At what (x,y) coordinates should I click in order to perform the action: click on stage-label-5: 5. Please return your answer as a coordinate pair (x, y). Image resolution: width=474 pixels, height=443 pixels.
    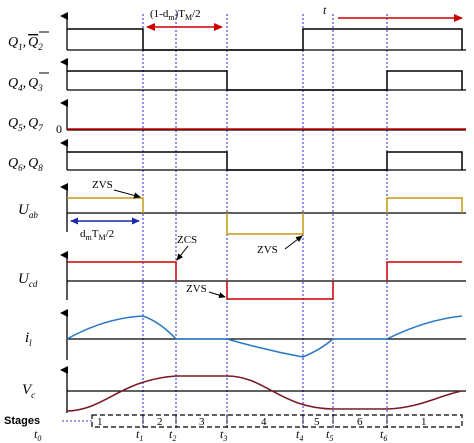
    Looking at the image, I should click on (317, 422).